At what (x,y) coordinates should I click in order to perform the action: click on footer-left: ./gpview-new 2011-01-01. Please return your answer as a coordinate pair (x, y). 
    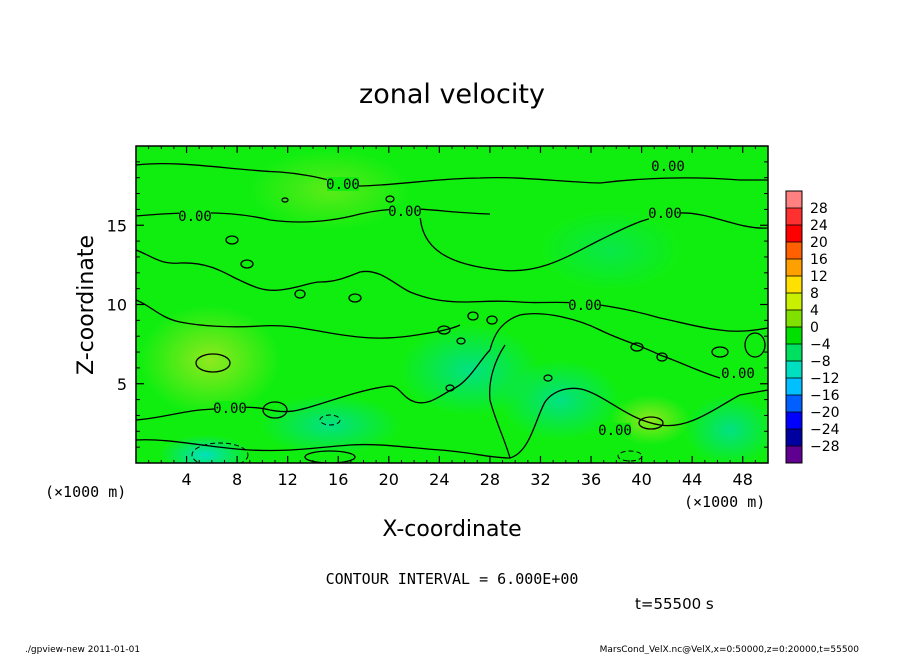
    Looking at the image, I should click on (82, 649).